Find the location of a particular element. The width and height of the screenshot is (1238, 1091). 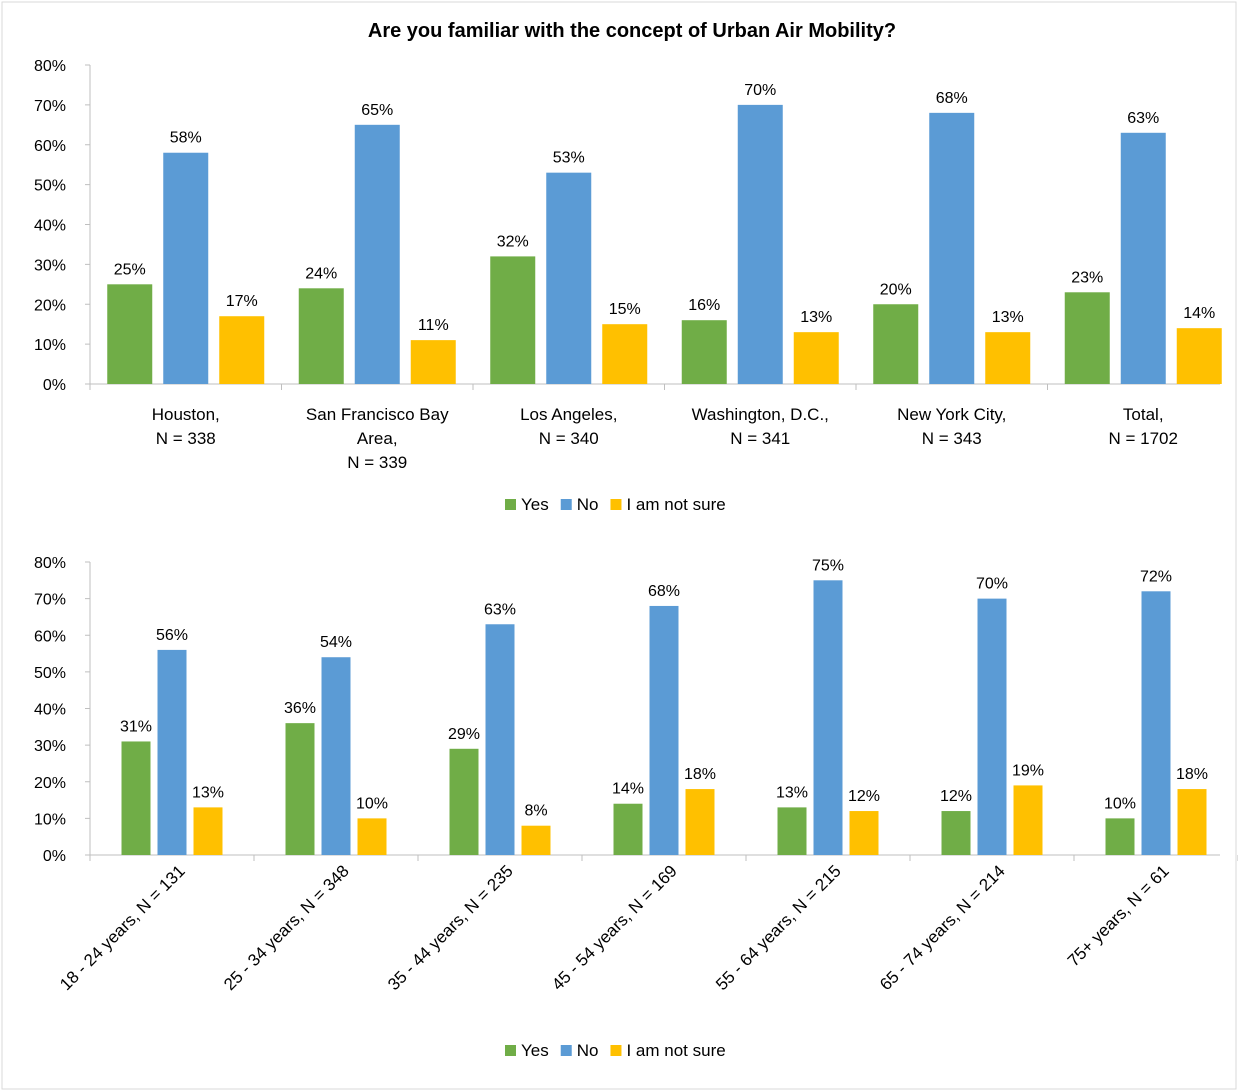

chart1-data-label: 20% is located at coordinates (896, 289).